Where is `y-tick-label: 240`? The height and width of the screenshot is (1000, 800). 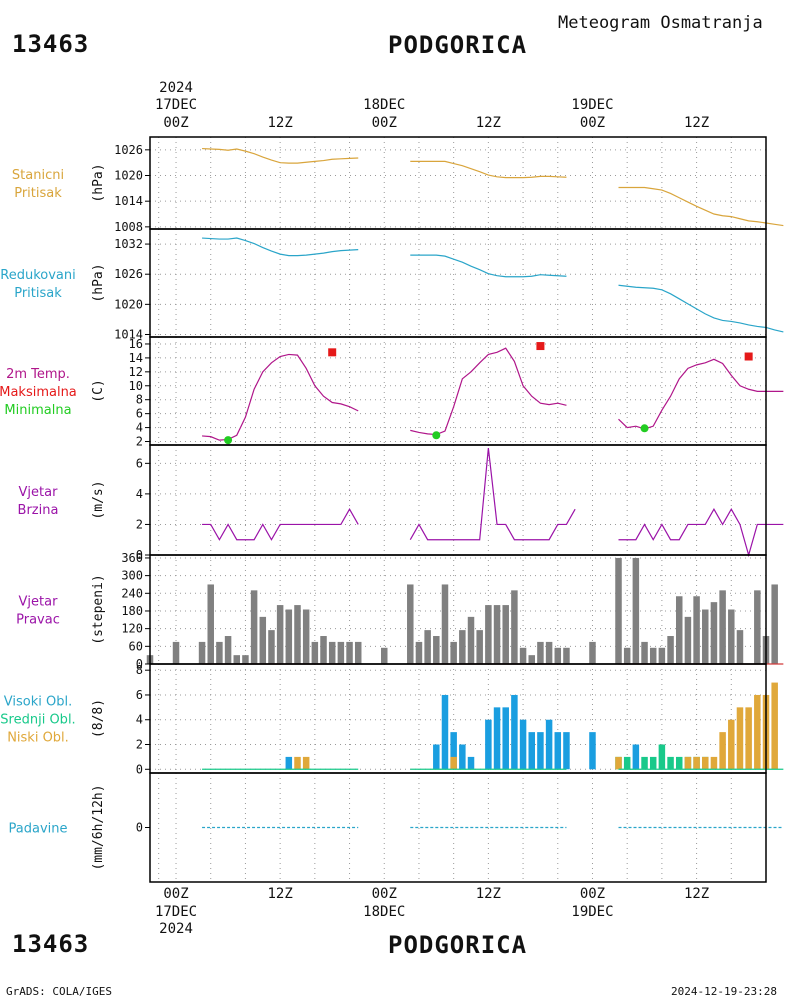 y-tick-label: 240 is located at coordinates (132, 593).